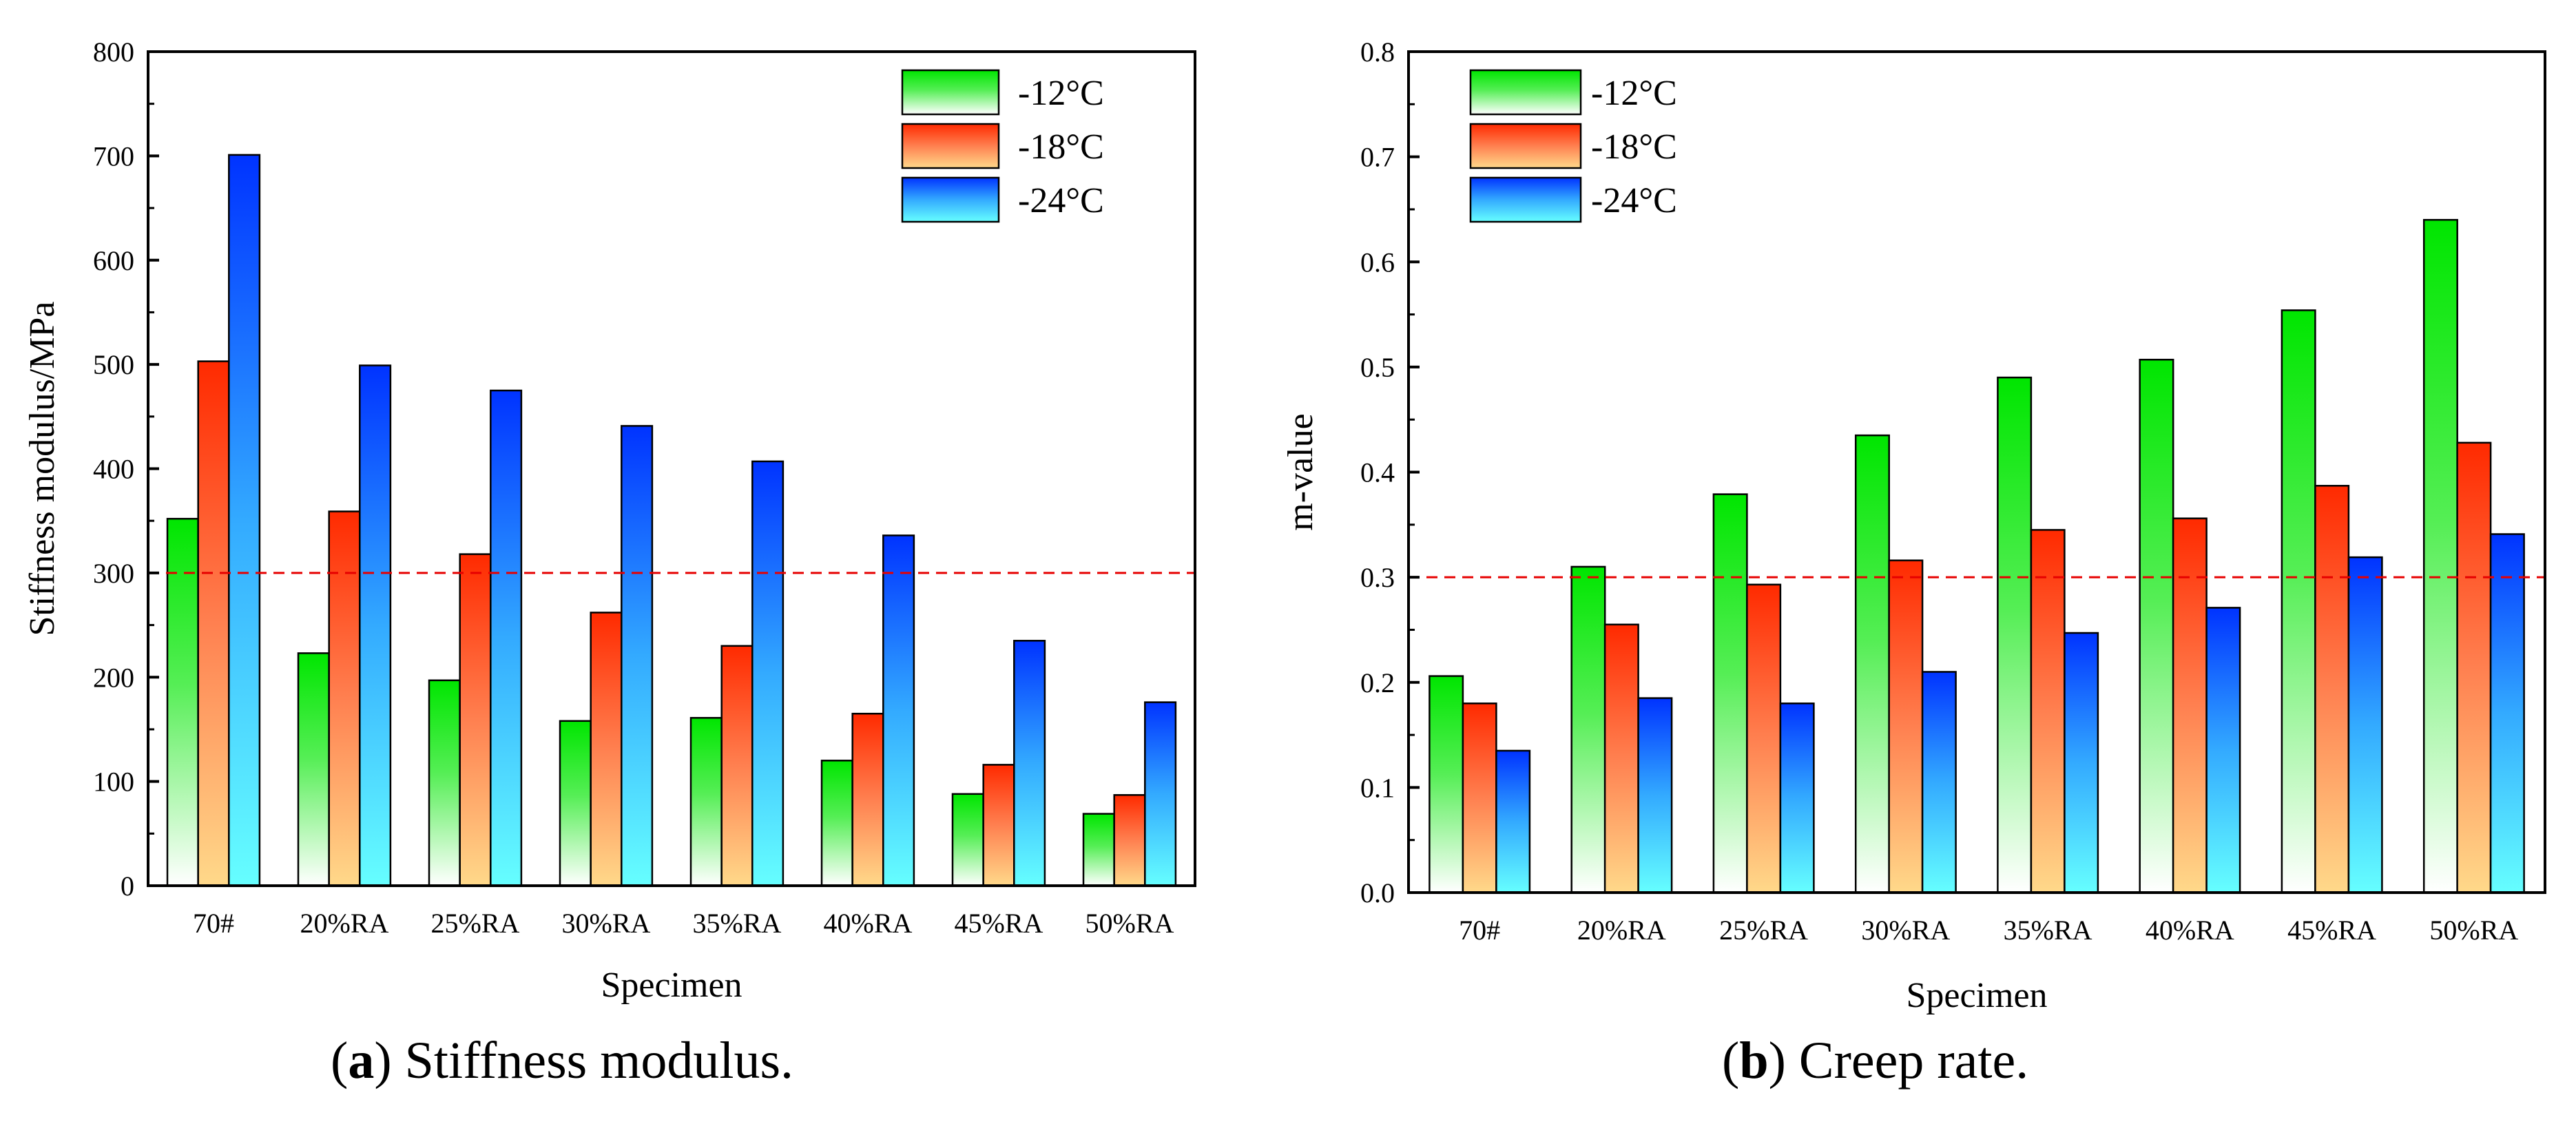 The height and width of the screenshot is (1124, 2576). What do you see at coordinates (2331, 930) in the screenshot?
I see `x-tick-label: 45%RA` at bounding box center [2331, 930].